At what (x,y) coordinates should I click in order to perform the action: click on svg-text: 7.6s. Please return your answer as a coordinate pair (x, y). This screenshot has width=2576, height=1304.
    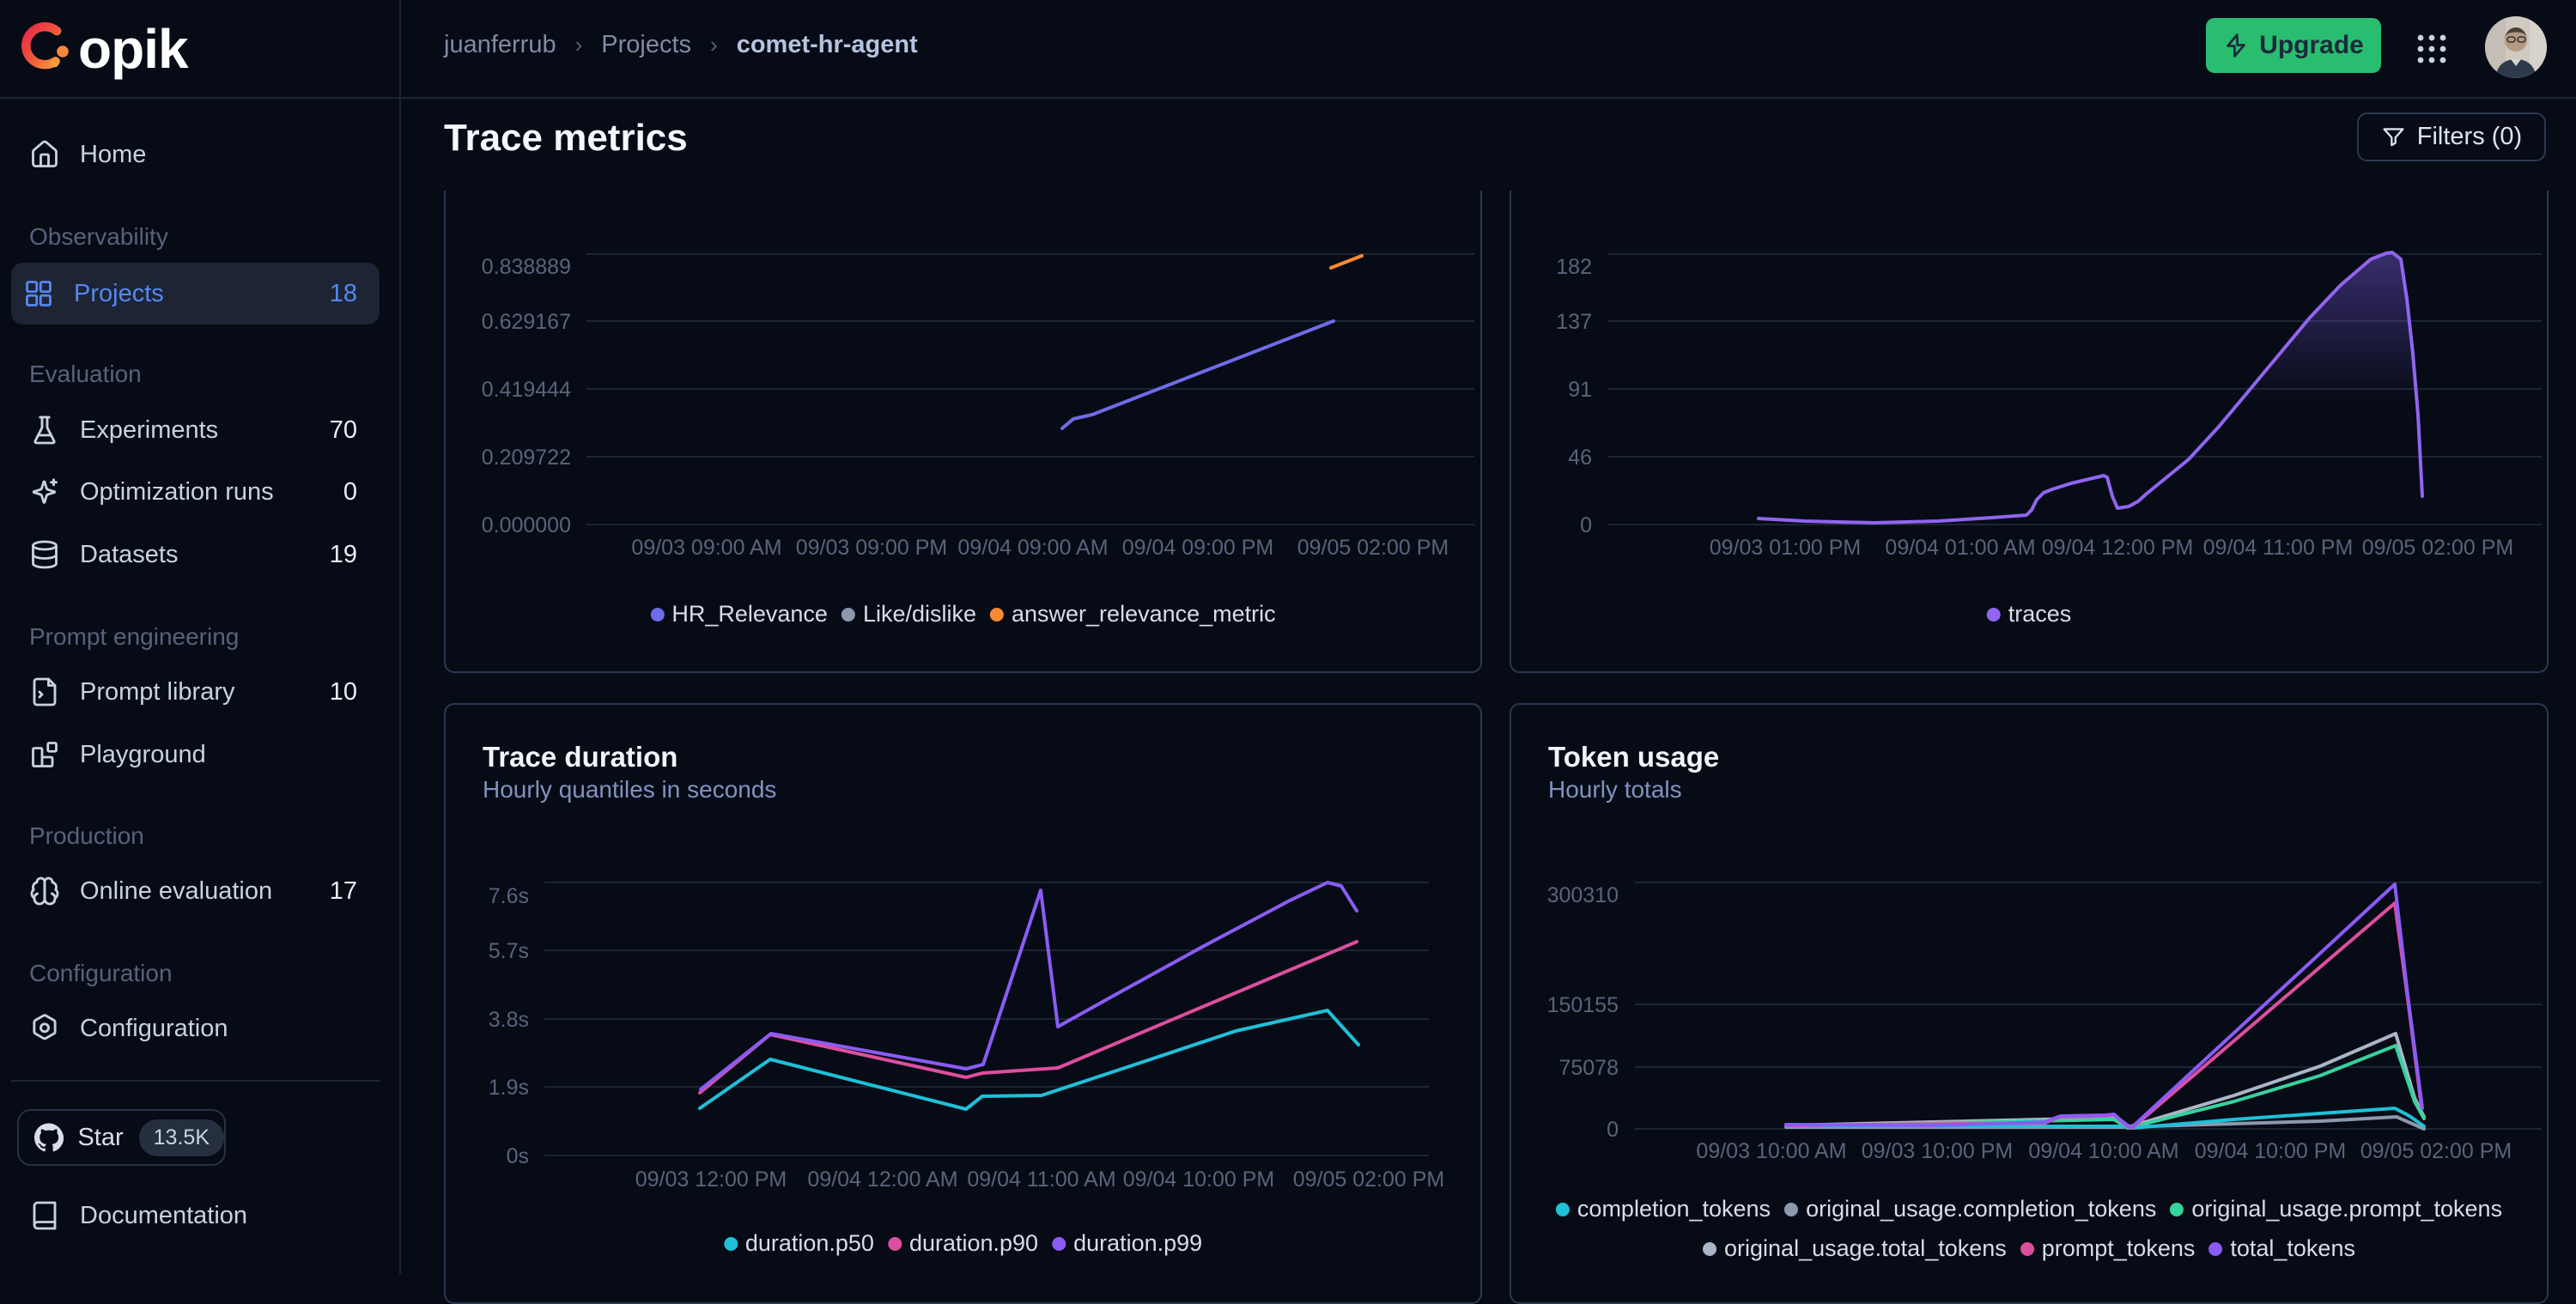
    Looking at the image, I should click on (509, 896).